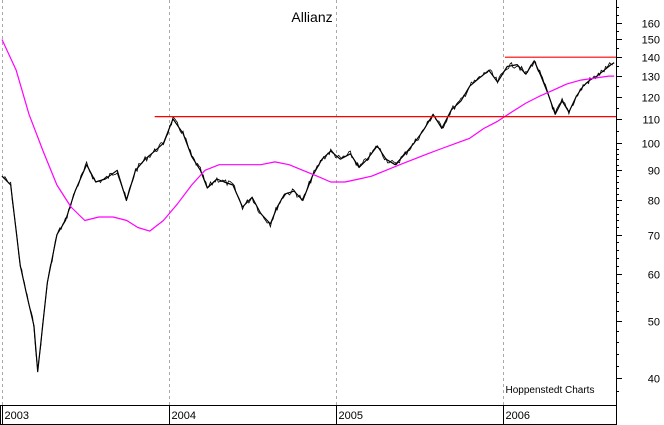  Describe the element at coordinates (651, 99) in the screenshot. I see `y-tick-label-120: 120` at that location.